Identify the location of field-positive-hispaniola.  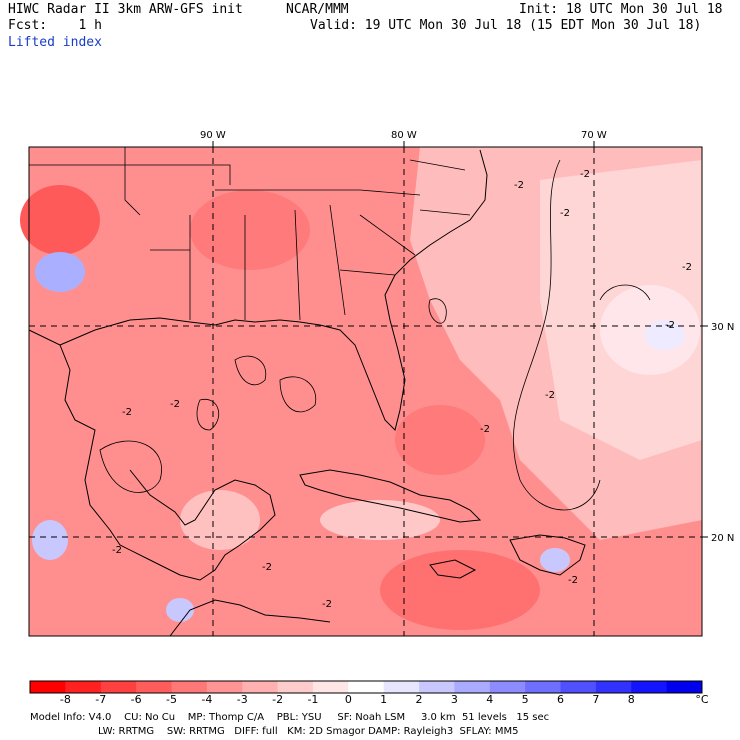
(555, 560).